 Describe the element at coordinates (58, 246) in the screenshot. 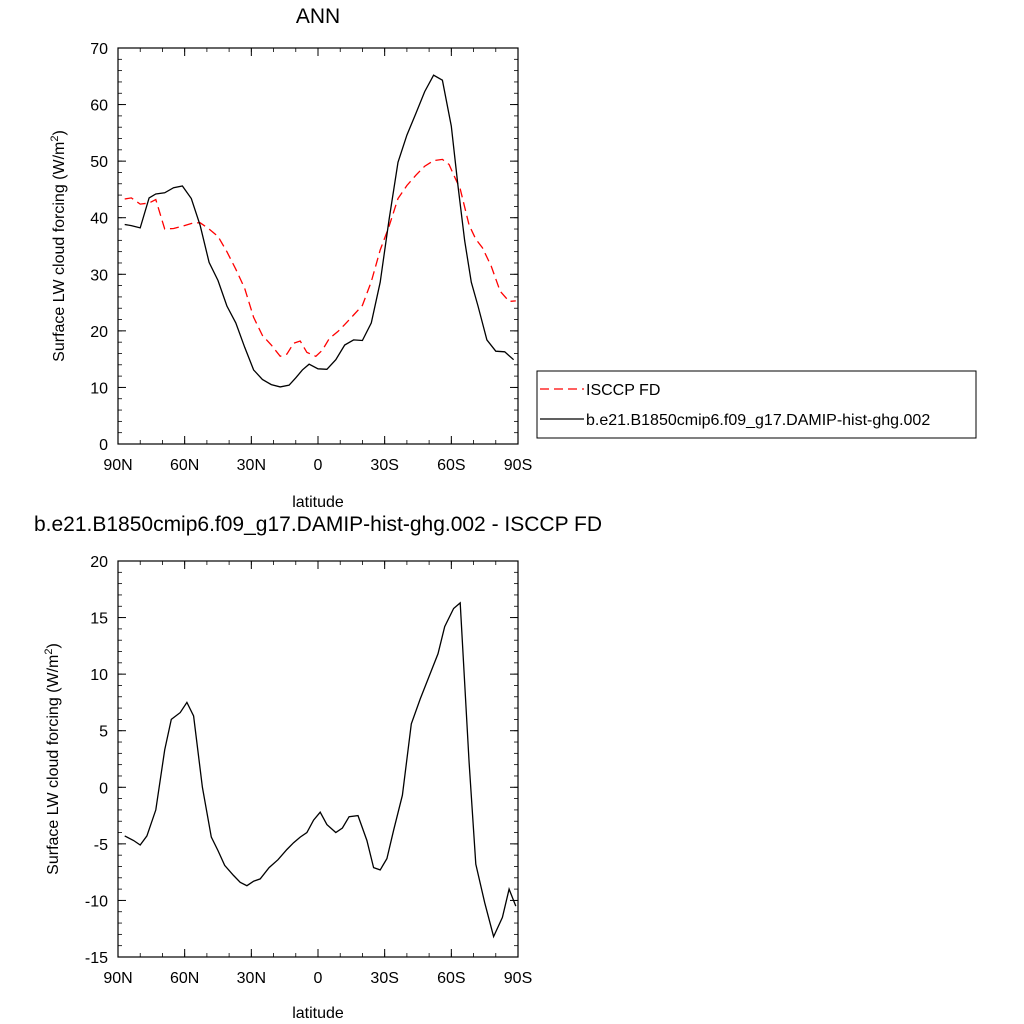

I see `panel1-y-axis-label: Surface LW cloud forcing (W/m2)` at that location.